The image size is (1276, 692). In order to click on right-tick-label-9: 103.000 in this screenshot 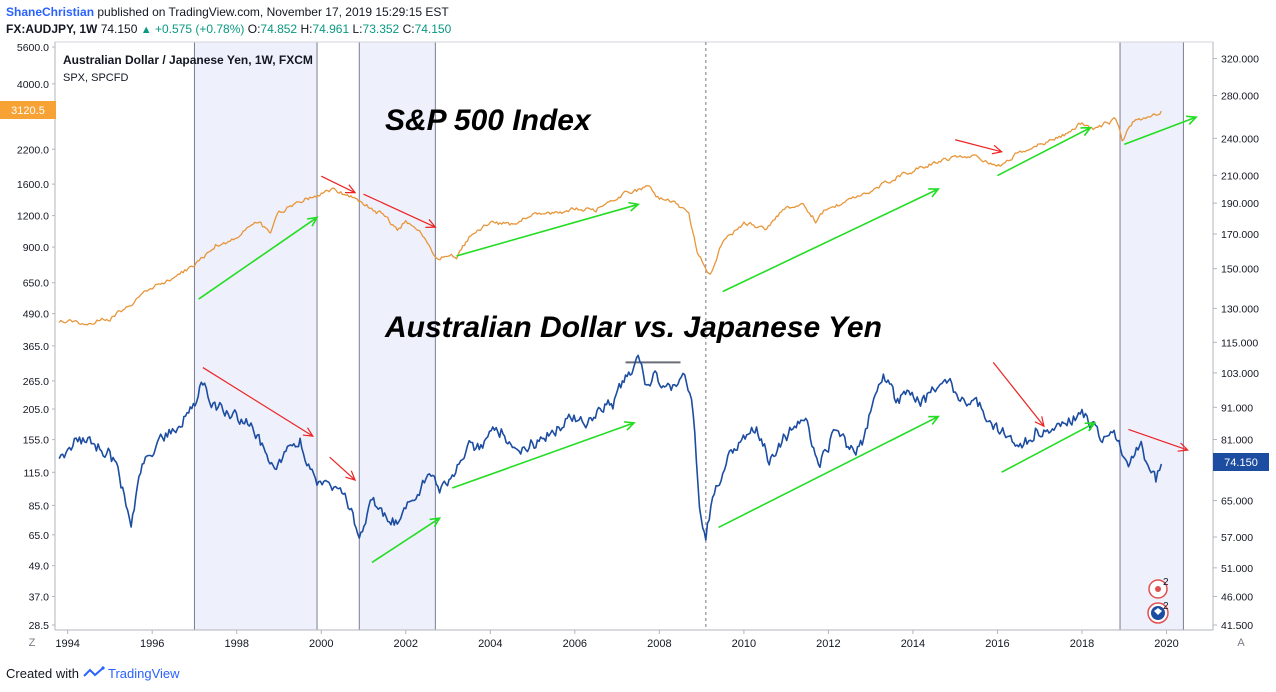, I will do `click(1240, 374)`.